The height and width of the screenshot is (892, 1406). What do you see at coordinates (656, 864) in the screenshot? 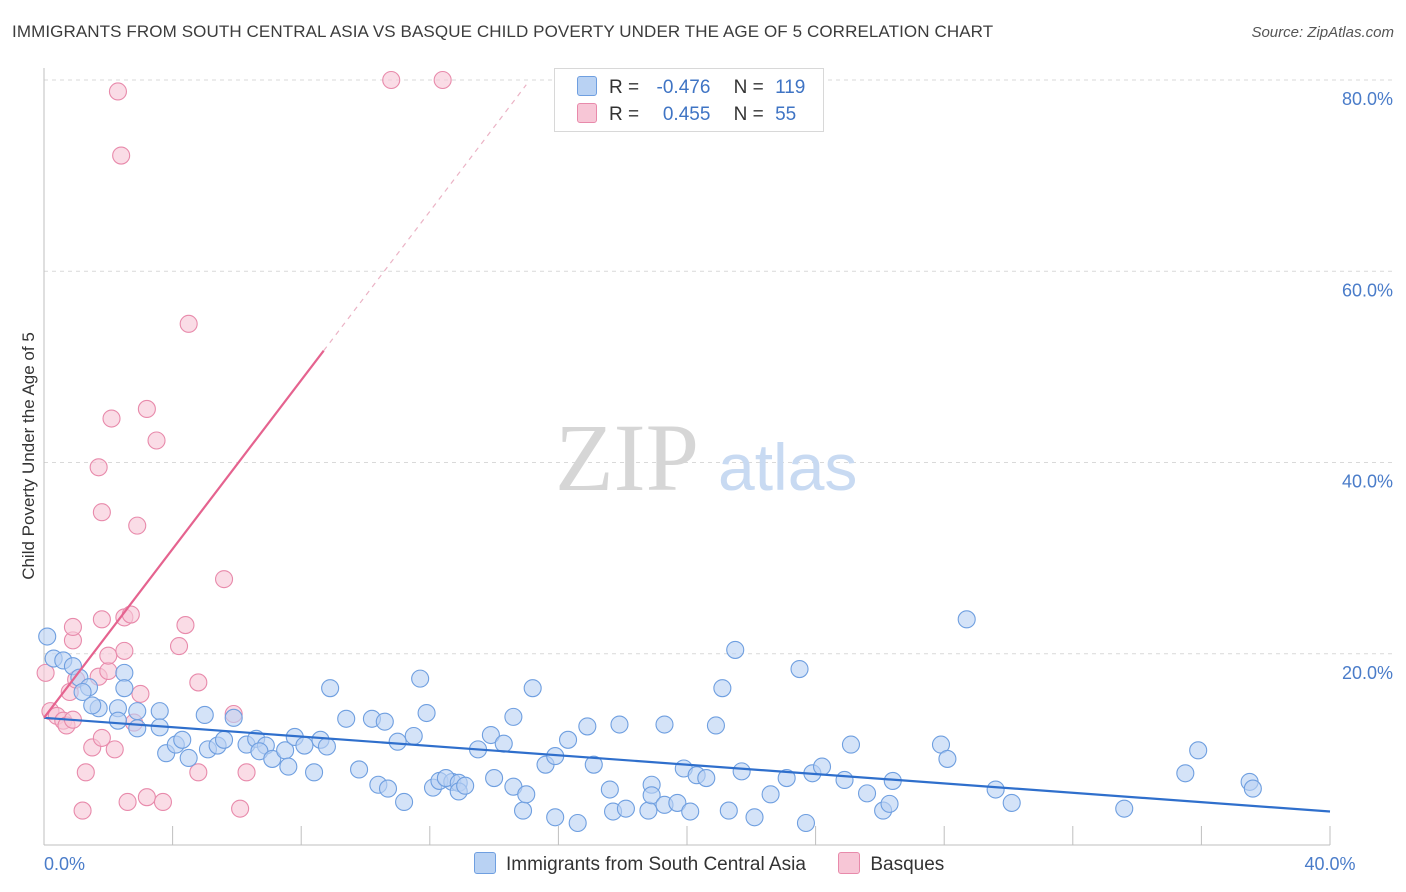
I see `legend-label: Immigrants from South Central Asia` at bounding box center [656, 864].